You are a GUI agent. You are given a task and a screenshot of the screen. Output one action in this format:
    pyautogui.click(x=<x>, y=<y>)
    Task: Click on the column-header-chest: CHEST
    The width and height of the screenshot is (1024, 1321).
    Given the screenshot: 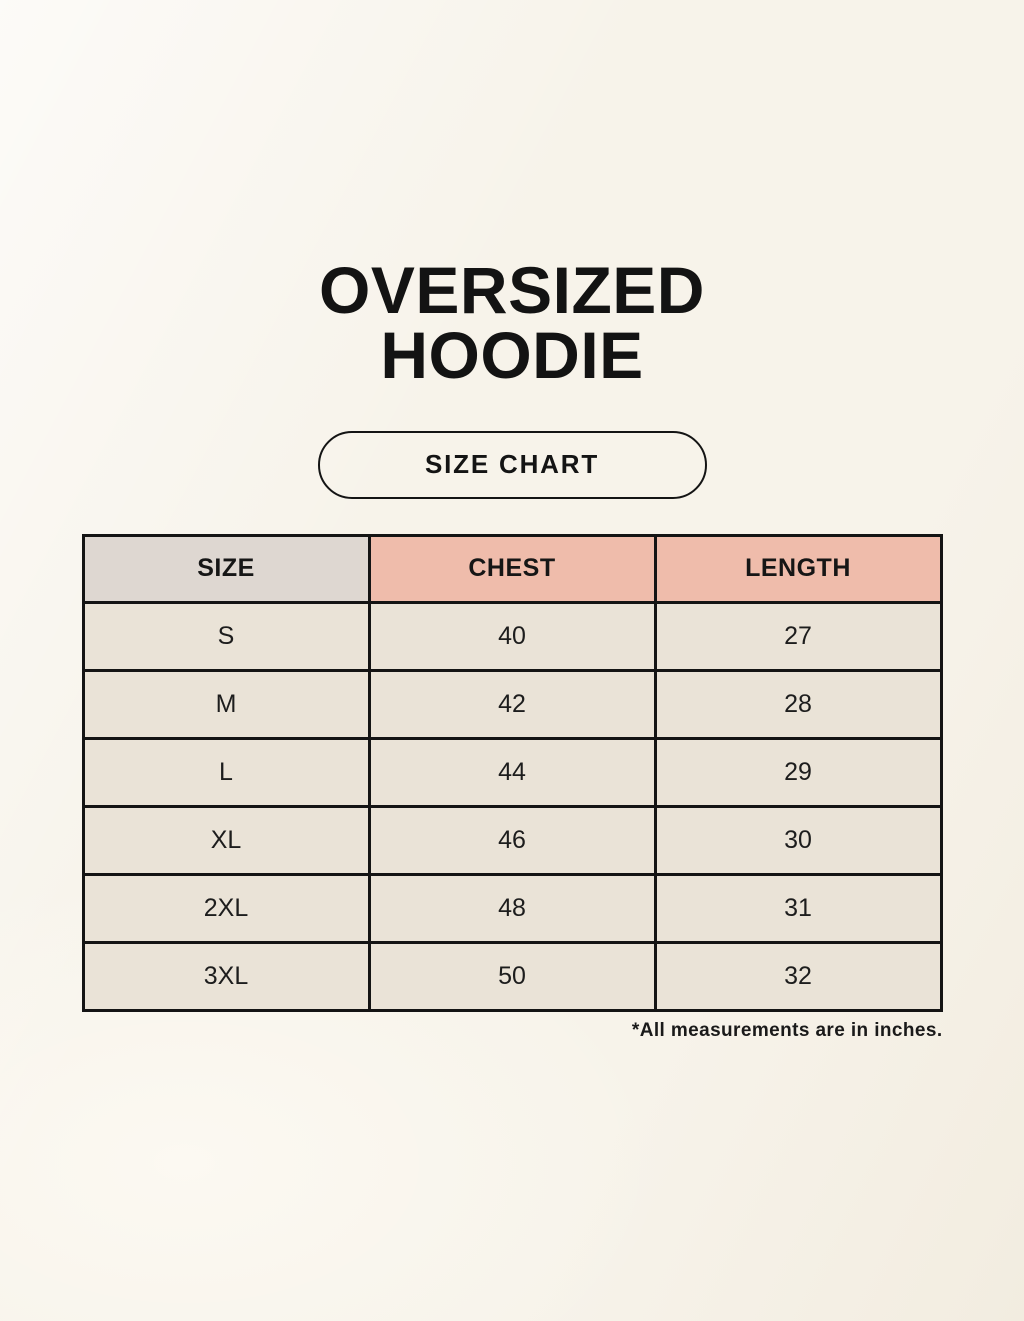 What is the action you would take?
    pyautogui.click(x=512, y=568)
    